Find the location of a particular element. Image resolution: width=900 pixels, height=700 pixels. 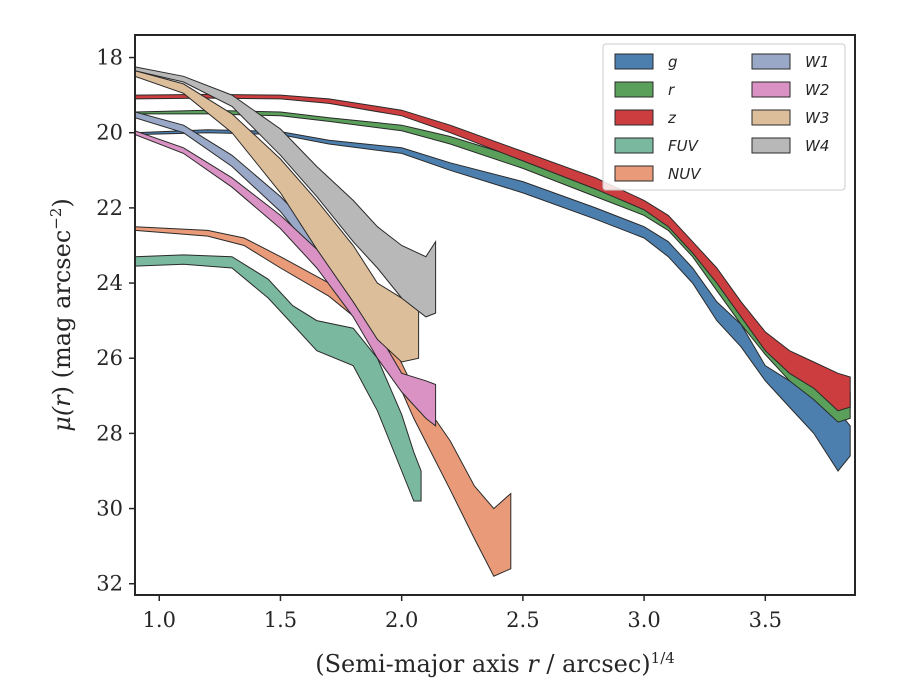

y-tick-label: 20 is located at coordinates (109, 133).